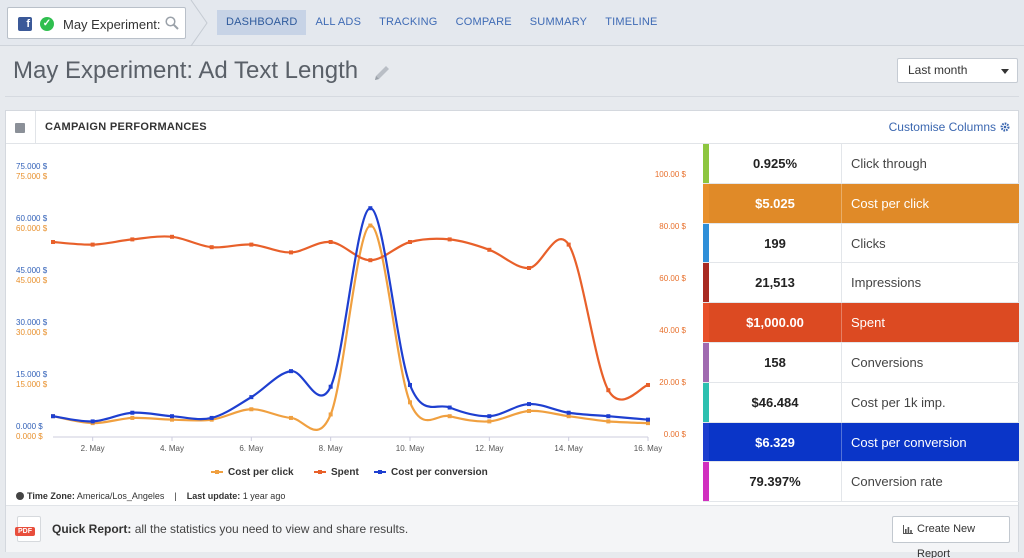  I want to click on metric-label: Impressions, so click(886, 283).